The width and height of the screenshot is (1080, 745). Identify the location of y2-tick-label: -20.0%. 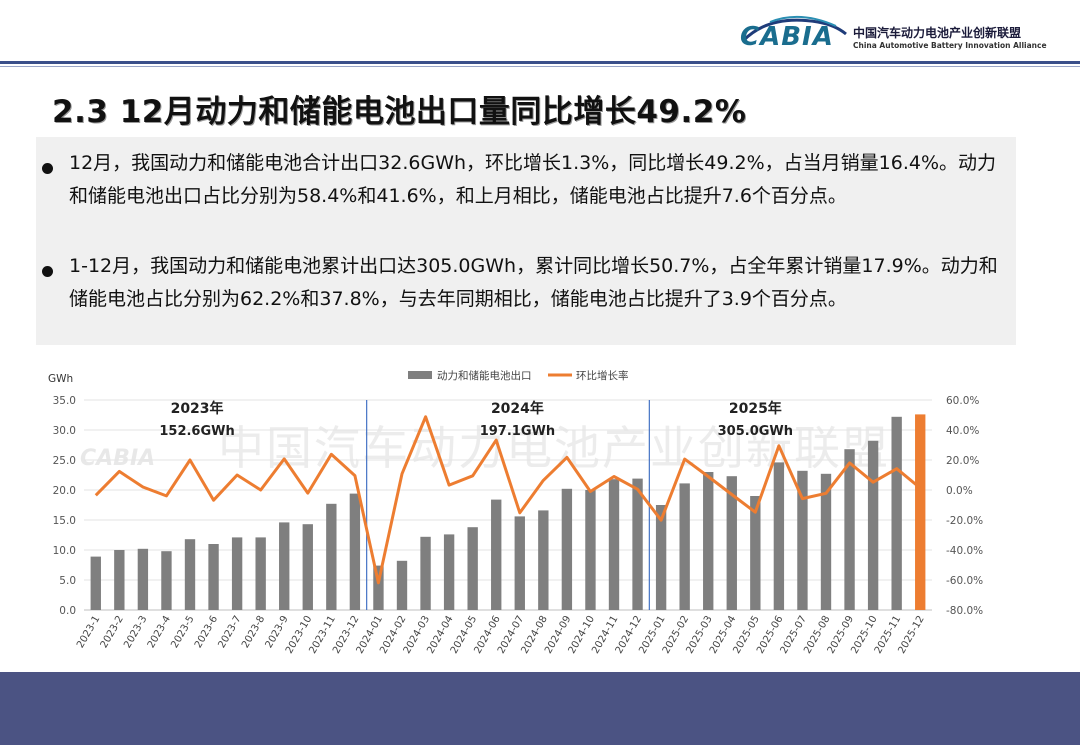
(964, 521).